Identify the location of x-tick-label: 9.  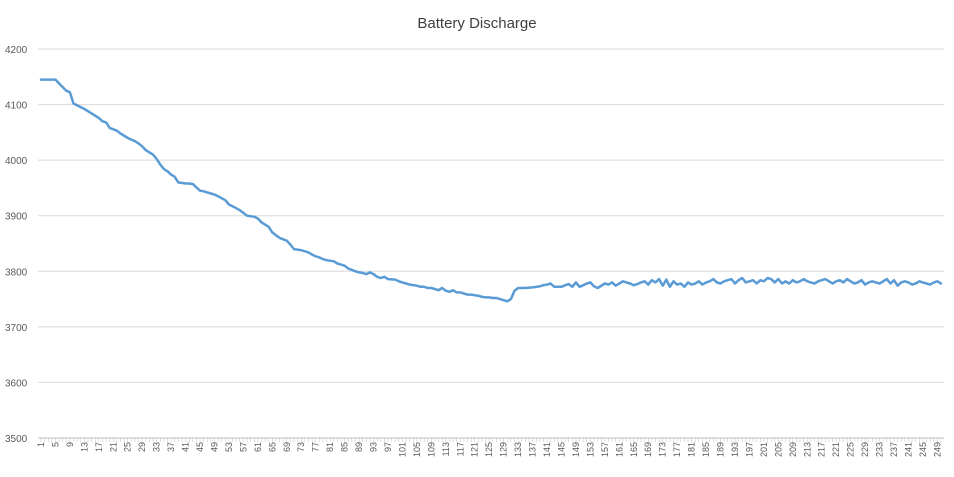
(70, 444).